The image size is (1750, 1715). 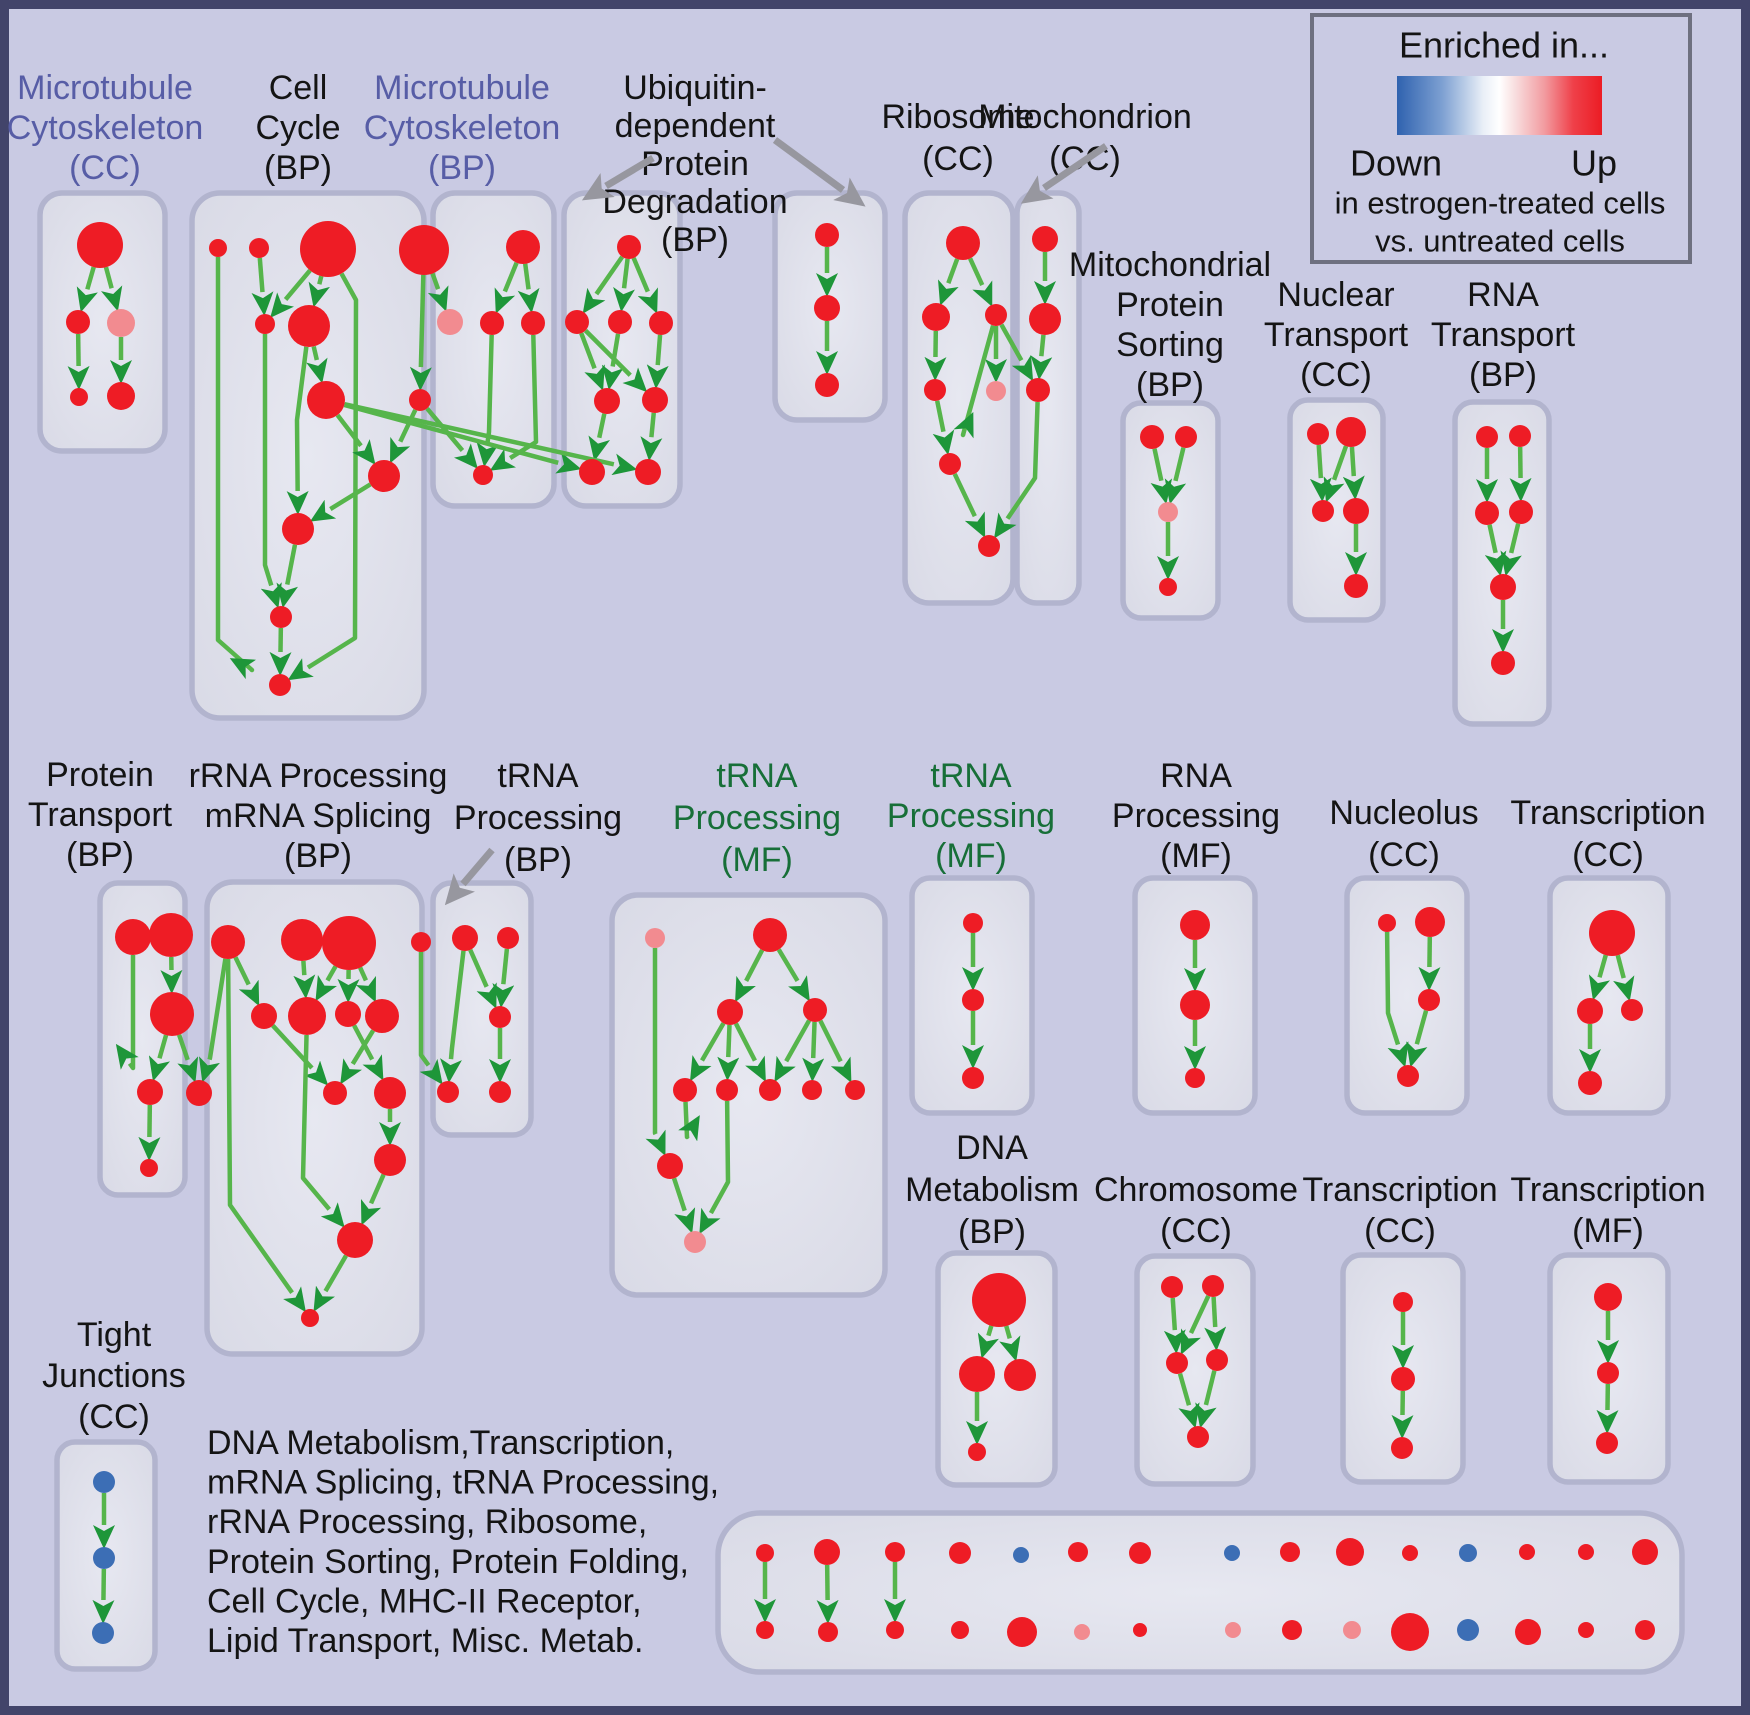 What do you see at coordinates (1499, 105) in the screenshot?
I see `legend-gradient-bar` at bounding box center [1499, 105].